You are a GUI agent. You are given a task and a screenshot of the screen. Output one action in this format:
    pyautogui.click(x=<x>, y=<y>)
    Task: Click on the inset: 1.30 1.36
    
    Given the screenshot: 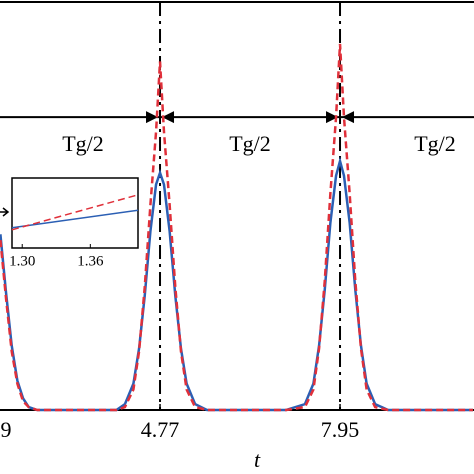 What is the action you would take?
    pyautogui.click(x=69, y=223)
    